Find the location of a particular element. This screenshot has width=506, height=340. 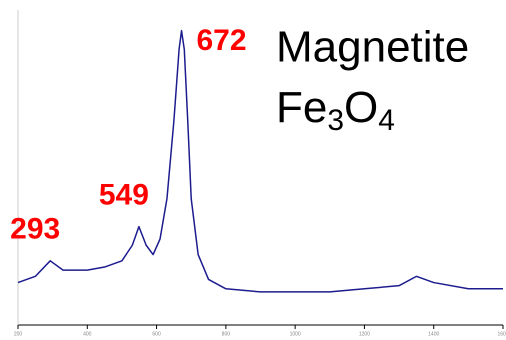

formula-sub: 3 is located at coordinates (335, 120).